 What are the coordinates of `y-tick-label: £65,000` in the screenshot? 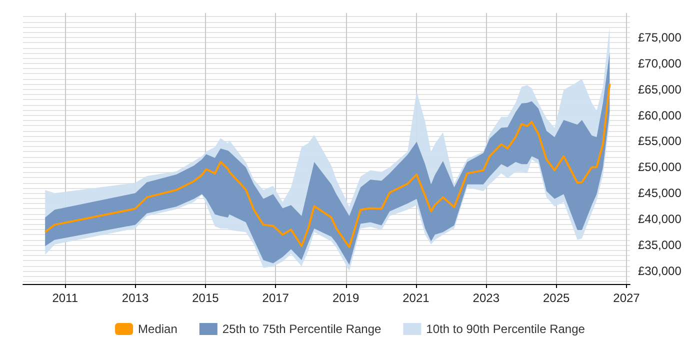 It's located at (660, 89).